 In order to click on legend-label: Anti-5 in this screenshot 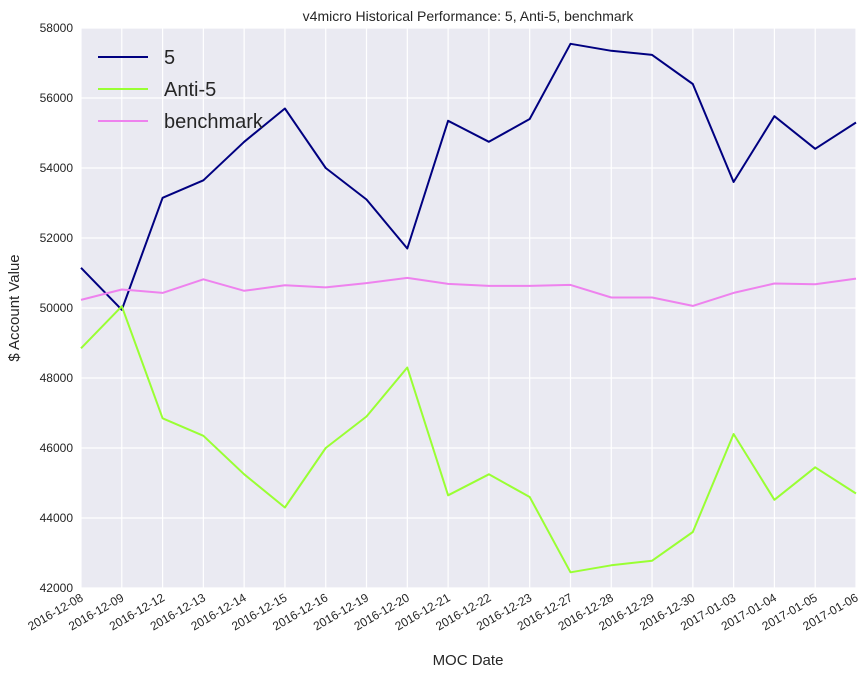, I will do `click(190, 90)`.